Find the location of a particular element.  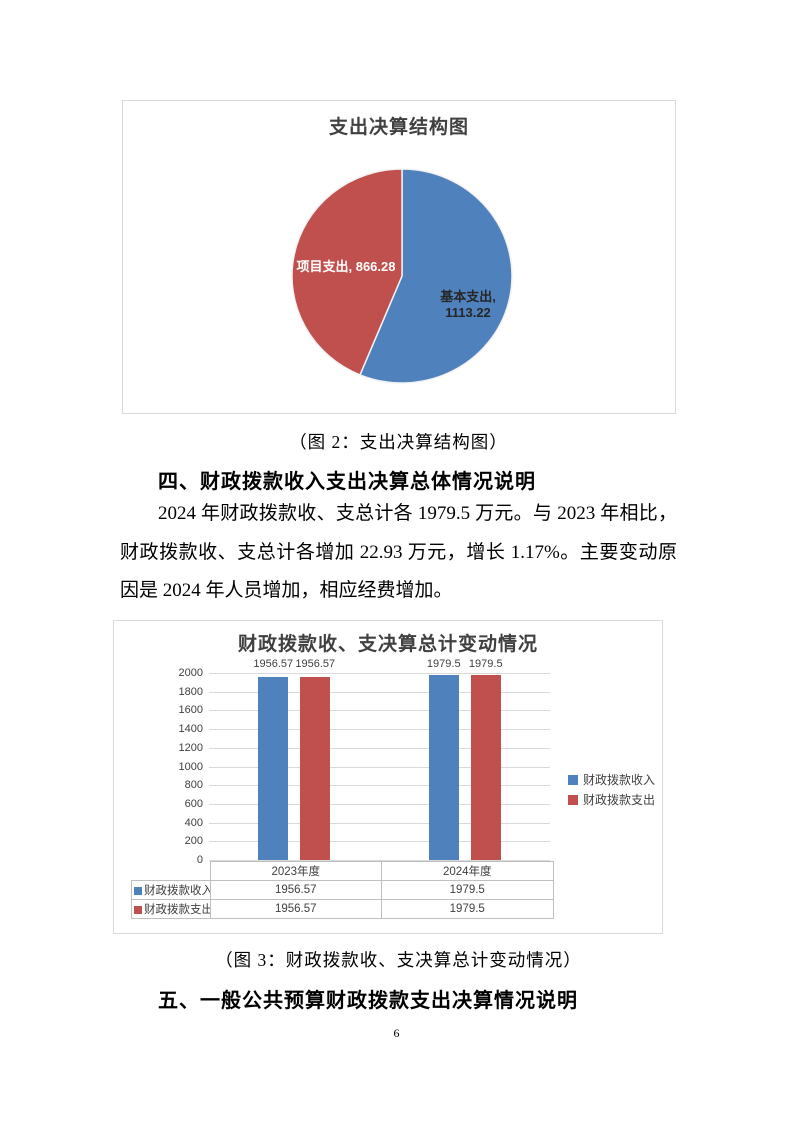

bar-series0-cat1 is located at coordinates (443, 767).